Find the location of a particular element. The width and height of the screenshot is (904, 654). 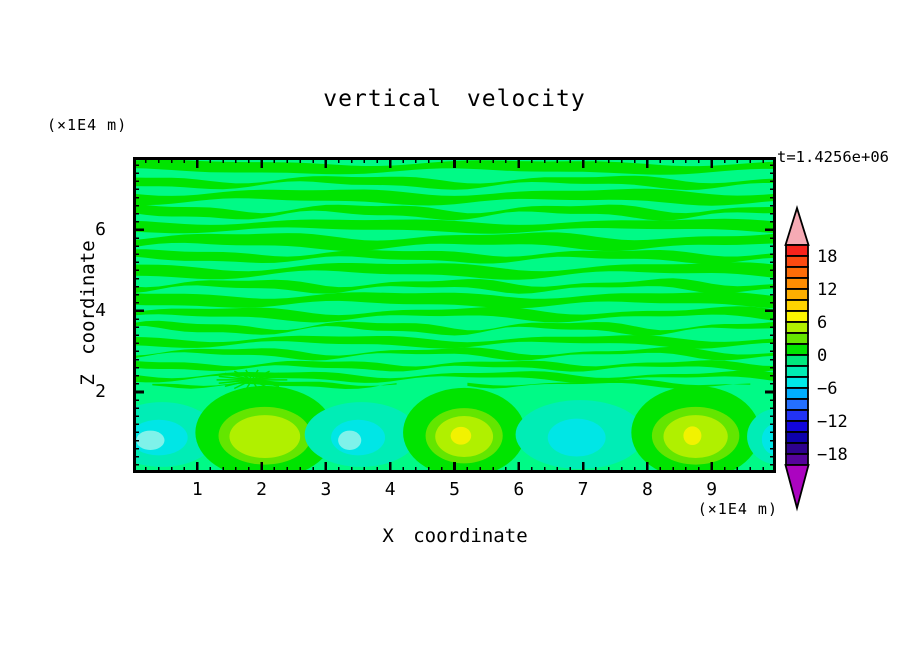

colorbar-label: −18 is located at coordinates (832, 455).